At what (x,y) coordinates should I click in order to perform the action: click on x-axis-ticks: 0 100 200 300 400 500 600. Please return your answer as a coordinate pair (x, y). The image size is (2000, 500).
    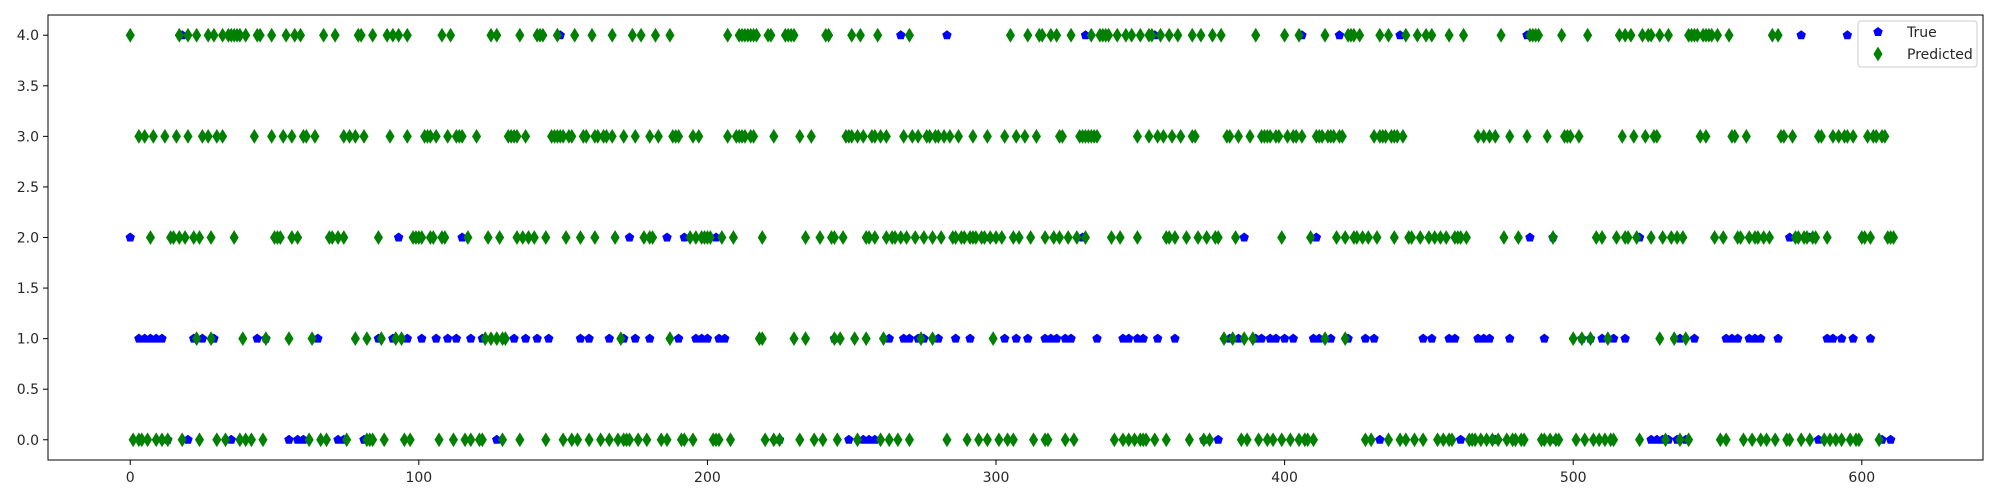
    Looking at the image, I should click on (1000, 473).